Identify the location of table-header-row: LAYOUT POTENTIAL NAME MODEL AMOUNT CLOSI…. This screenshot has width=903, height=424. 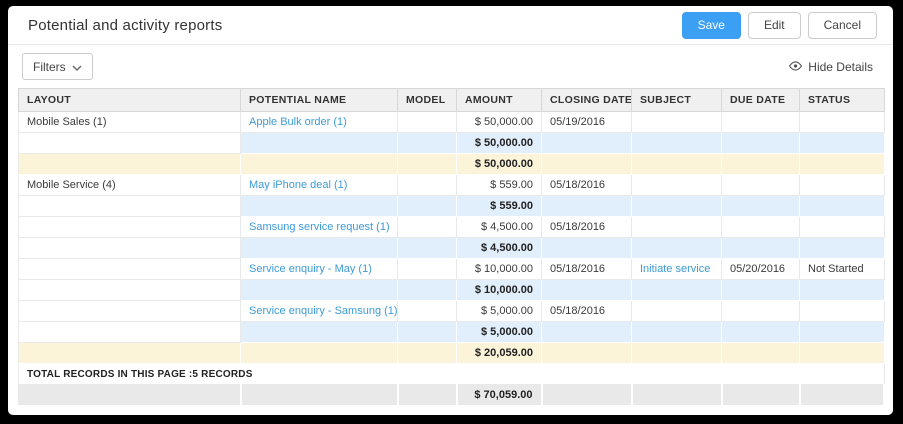
(451, 100).